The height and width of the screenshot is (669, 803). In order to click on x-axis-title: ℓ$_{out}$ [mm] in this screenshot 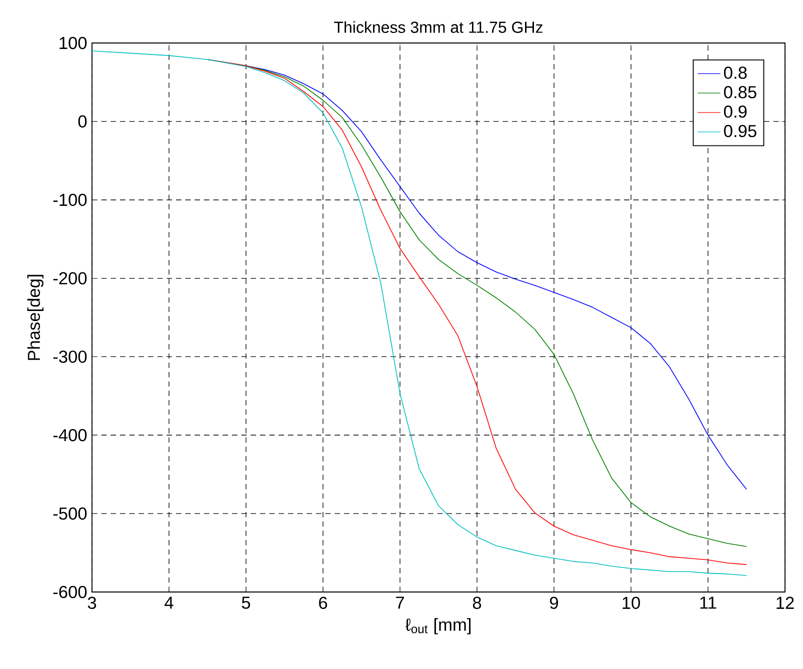, I will do `click(437, 626)`.